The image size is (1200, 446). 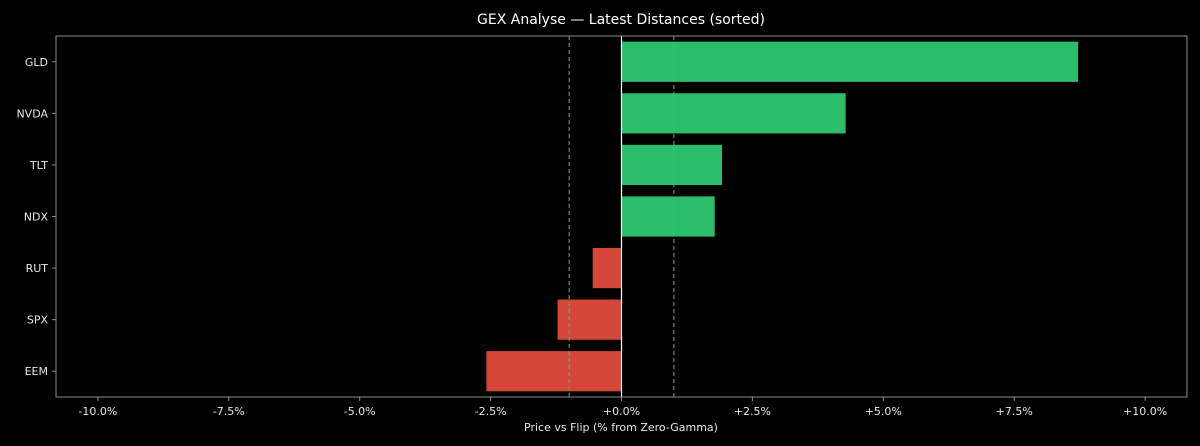 What do you see at coordinates (32, 113) in the screenshot?
I see `y-tick-label: NVDA` at bounding box center [32, 113].